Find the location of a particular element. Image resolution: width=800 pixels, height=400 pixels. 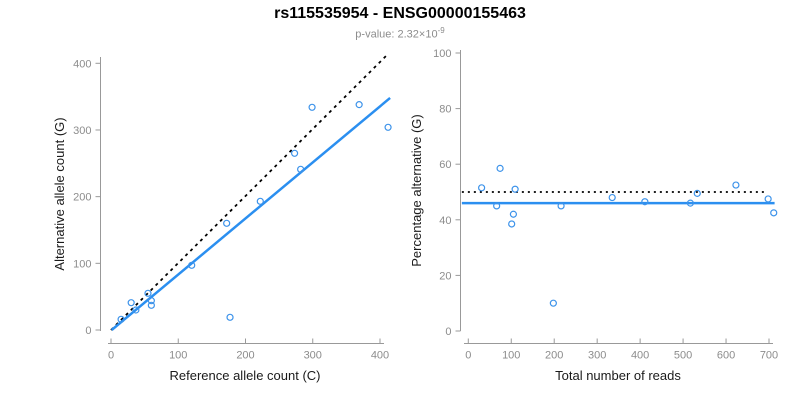

pvalue-exponent: -9 is located at coordinates (441, 30).